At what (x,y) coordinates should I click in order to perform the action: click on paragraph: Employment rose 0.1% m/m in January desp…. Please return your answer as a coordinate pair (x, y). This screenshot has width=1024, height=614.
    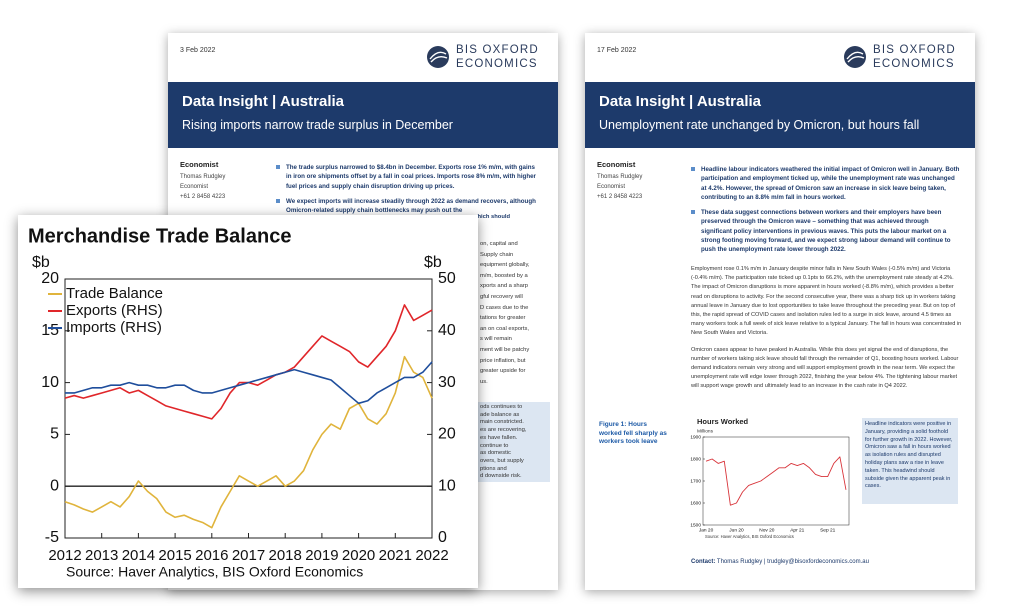
    Looking at the image, I should click on (826, 301).